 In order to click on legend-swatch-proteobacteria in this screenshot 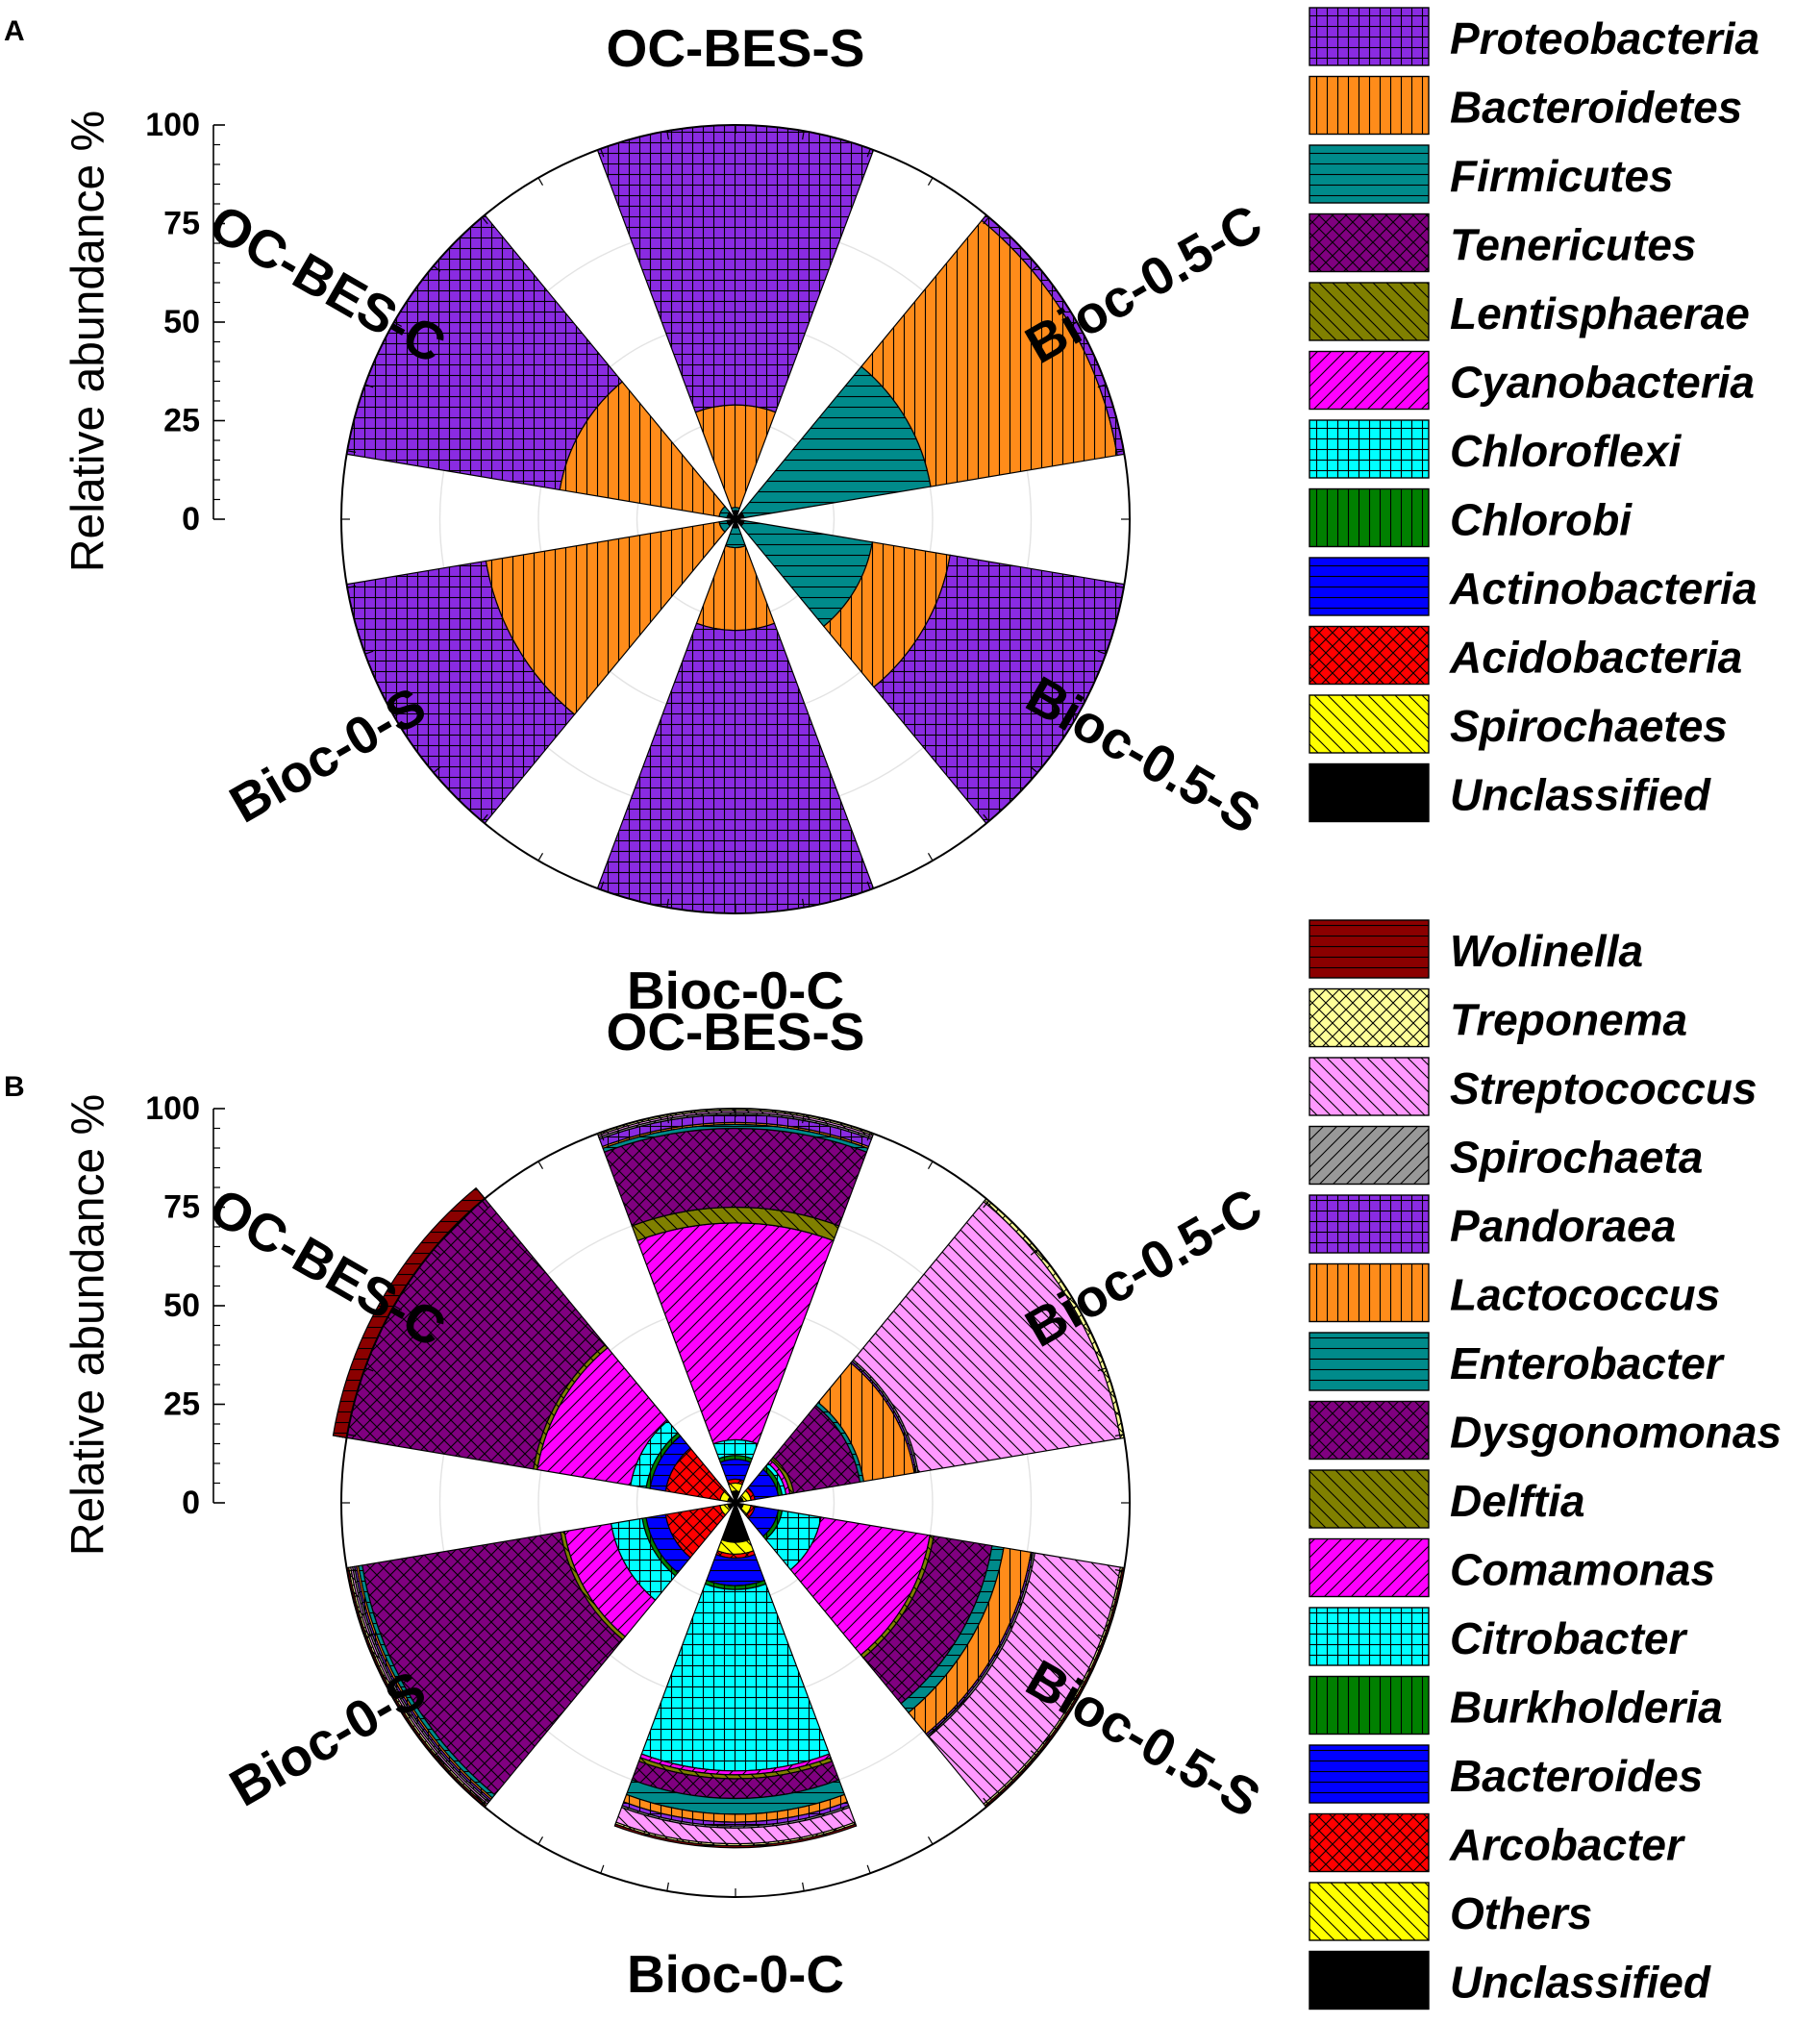, I will do `click(1370, 37)`.